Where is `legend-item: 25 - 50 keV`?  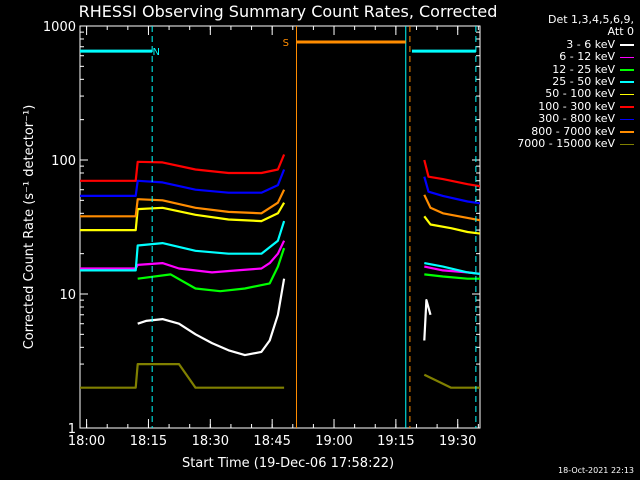
legend-item: 25 - 50 keV is located at coordinates (556, 82).